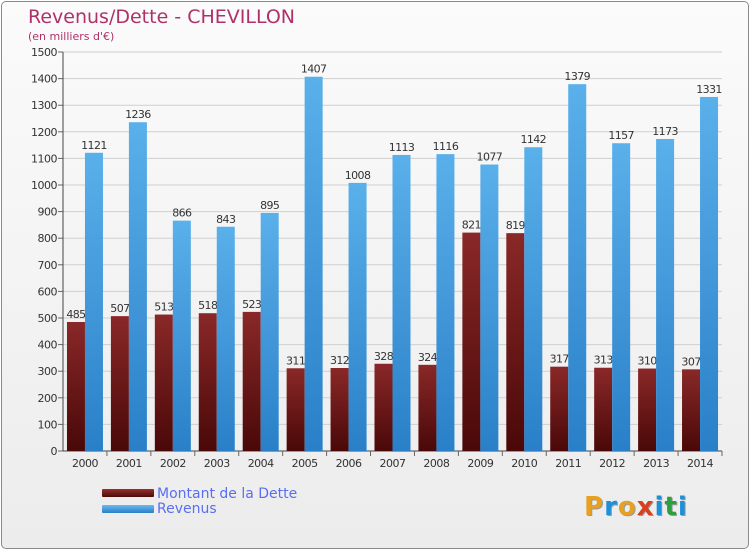  I want to click on y-tick-label: 800, so click(48, 238).